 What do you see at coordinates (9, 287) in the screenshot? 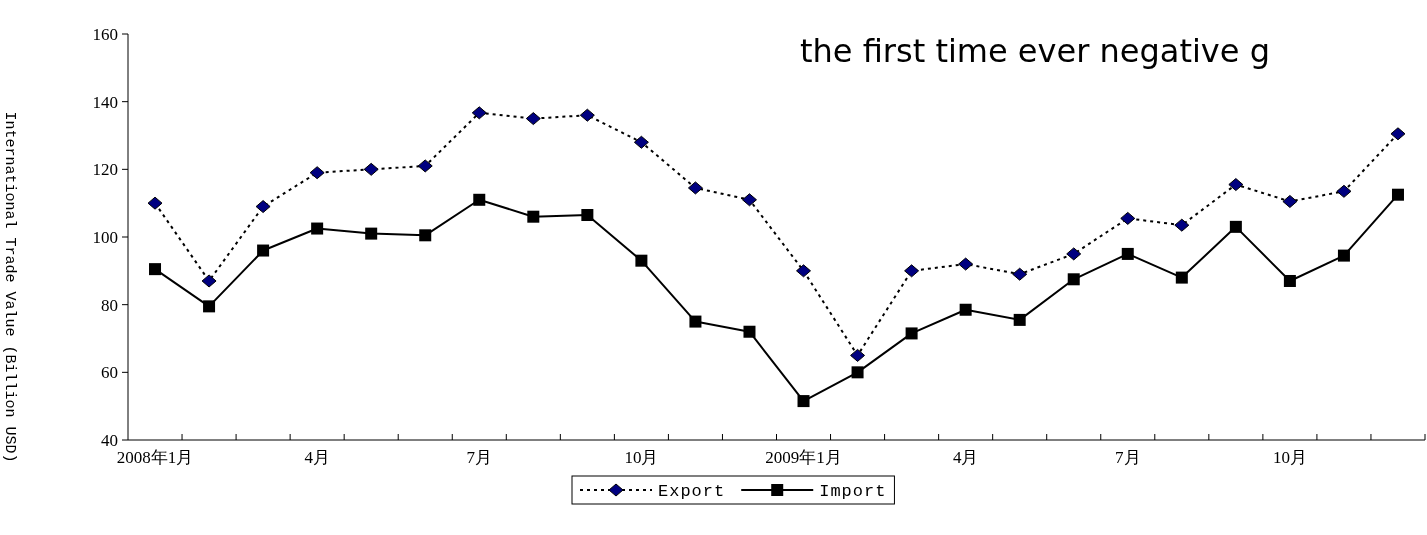
I see `y-axis-title: International Trade Value (Billion USD)` at bounding box center [9, 287].